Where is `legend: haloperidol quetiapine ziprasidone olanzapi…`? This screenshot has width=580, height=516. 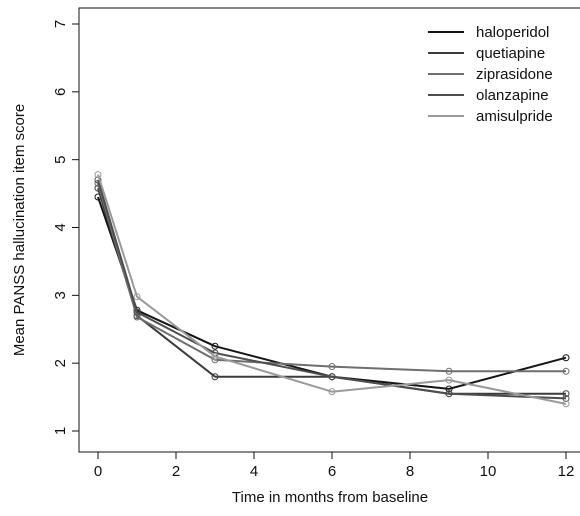 legend: haloperidol quetiapine ziprasidone olanzapi… is located at coordinates (490, 74).